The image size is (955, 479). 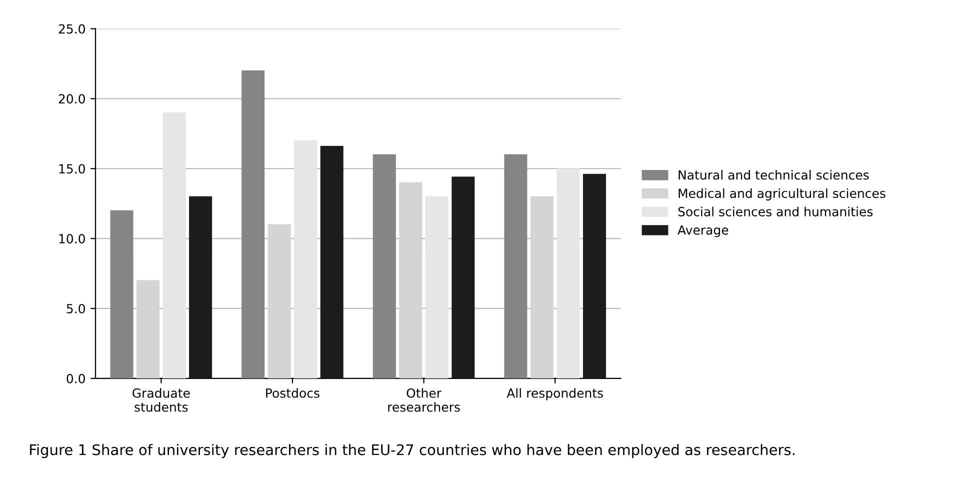 I want to click on legend-label: Natural and technical sciences, so click(x=773, y=175).